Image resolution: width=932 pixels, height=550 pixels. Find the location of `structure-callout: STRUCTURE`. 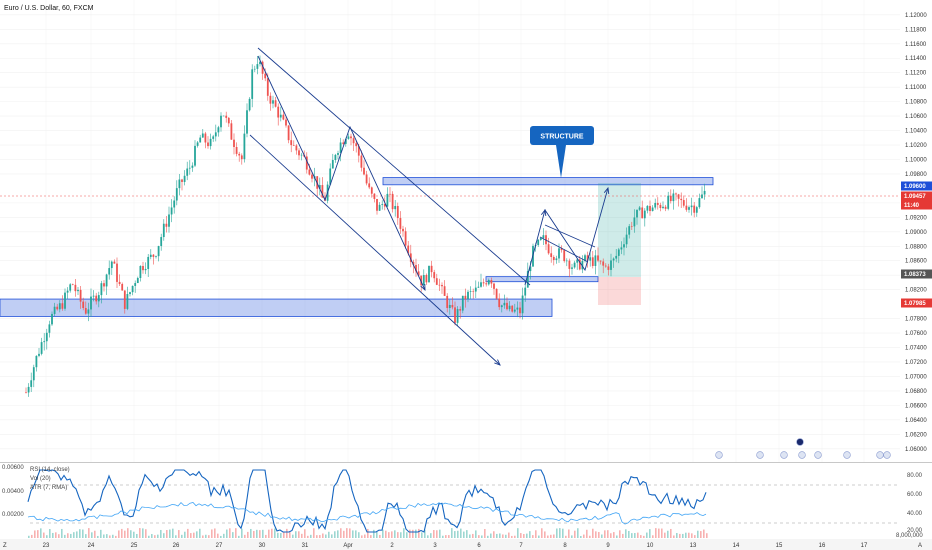

structure-callout: STRUCTURE is located at coordinates (562, 152).